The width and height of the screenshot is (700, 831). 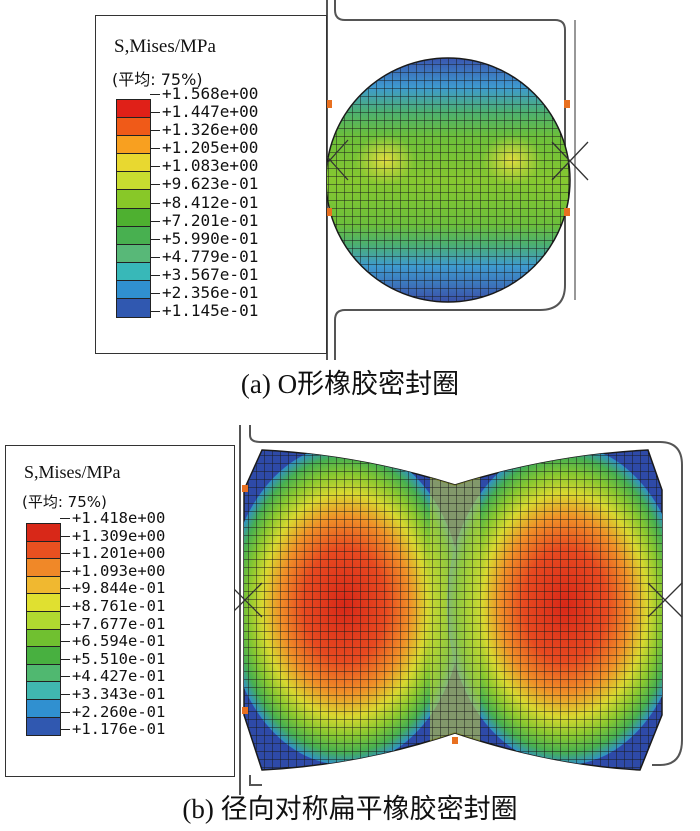 What do you see at coordinates (112, 659) in the screenshot?
I see `scale-value-label: +5.510e-01` at bounding box center [112, 659].